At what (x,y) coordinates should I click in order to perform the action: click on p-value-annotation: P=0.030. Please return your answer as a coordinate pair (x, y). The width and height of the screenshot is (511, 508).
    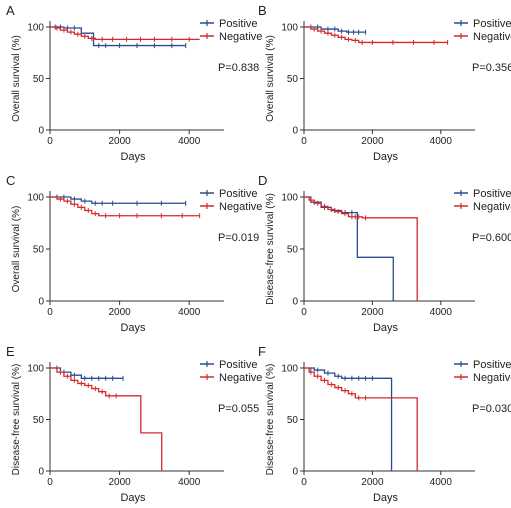
    Looking at the image, I should click on (491, 409).